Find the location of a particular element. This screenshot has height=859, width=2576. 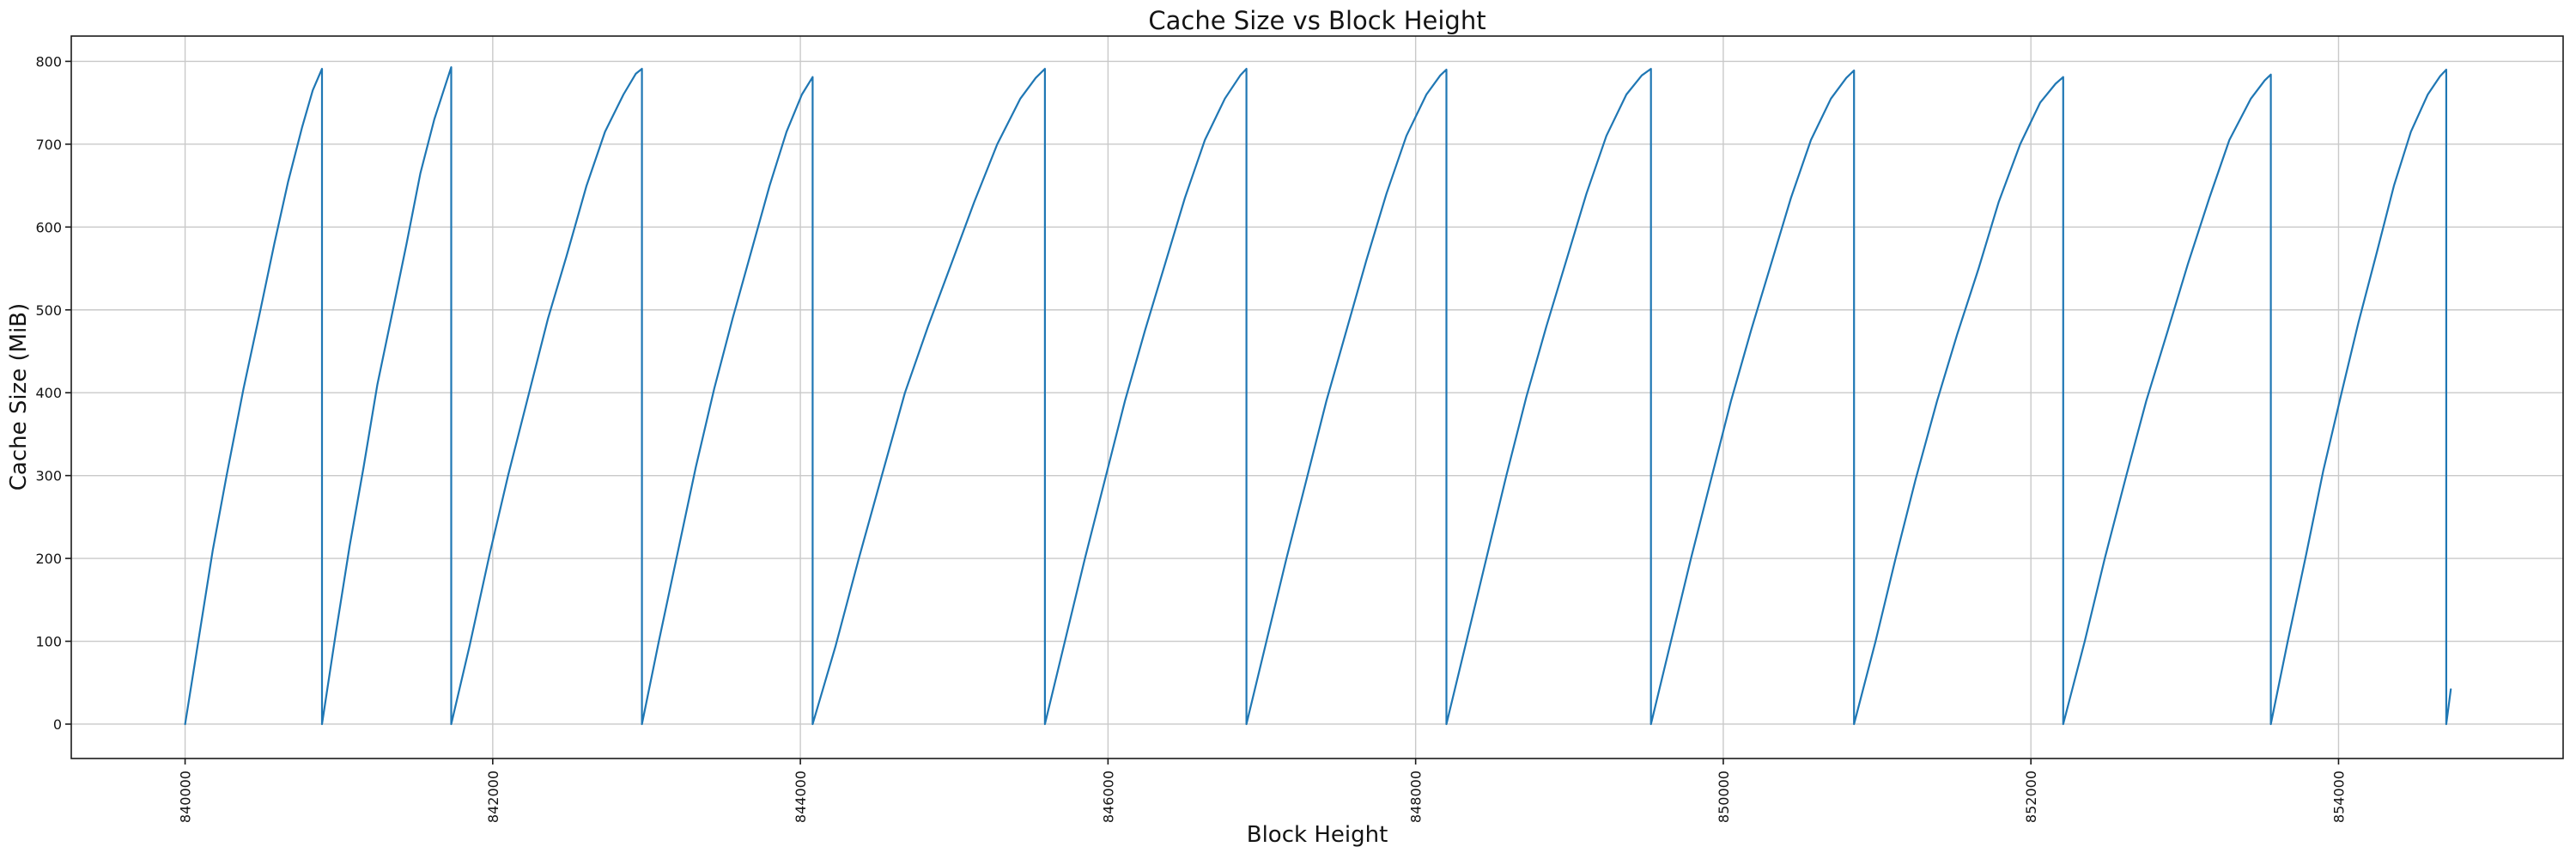

y-tick-label: 800 is located at coordinates (48, 62).